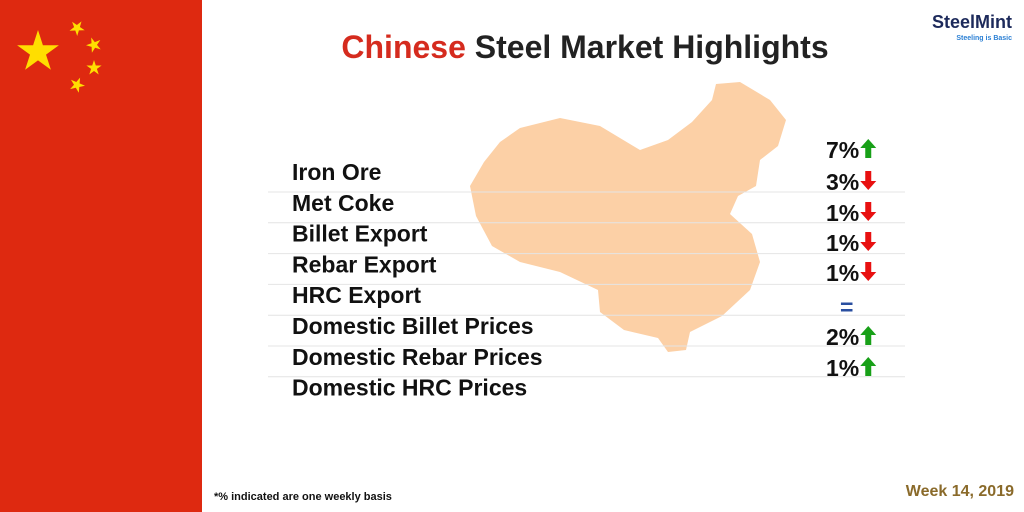  What do you see at coordinates (972, 22) in the screenshot?
I see `logo: SteelMint` at bounding box center [972, 22].